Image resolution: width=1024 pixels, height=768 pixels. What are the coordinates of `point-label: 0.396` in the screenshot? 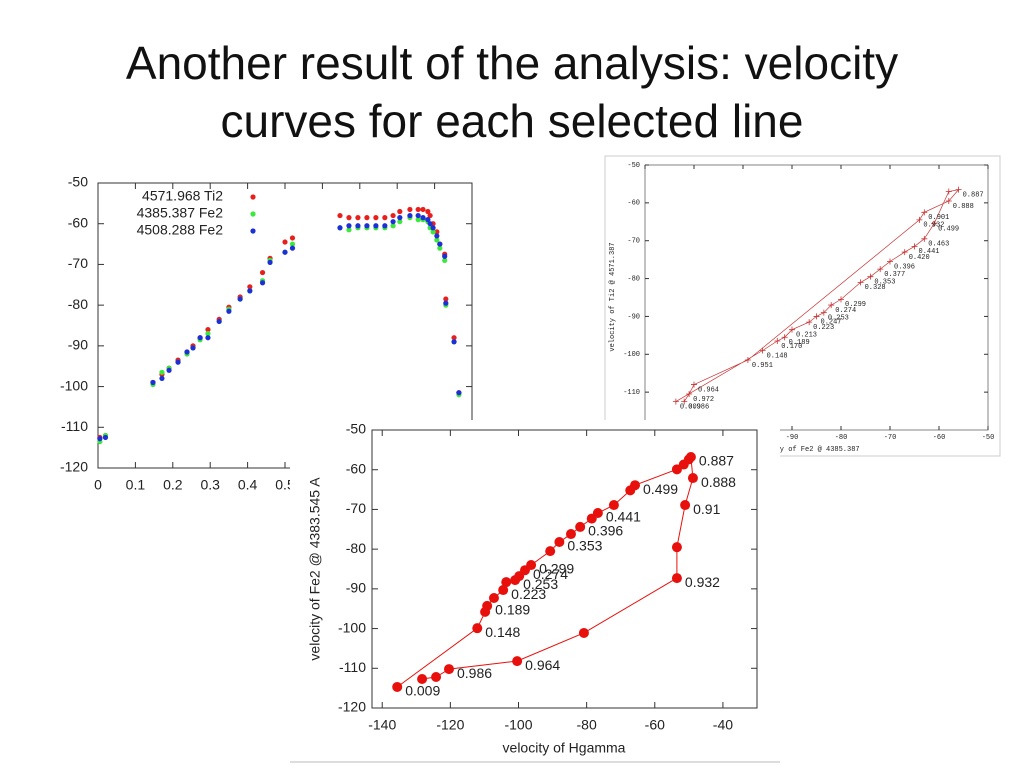 It's located at (605, 531).